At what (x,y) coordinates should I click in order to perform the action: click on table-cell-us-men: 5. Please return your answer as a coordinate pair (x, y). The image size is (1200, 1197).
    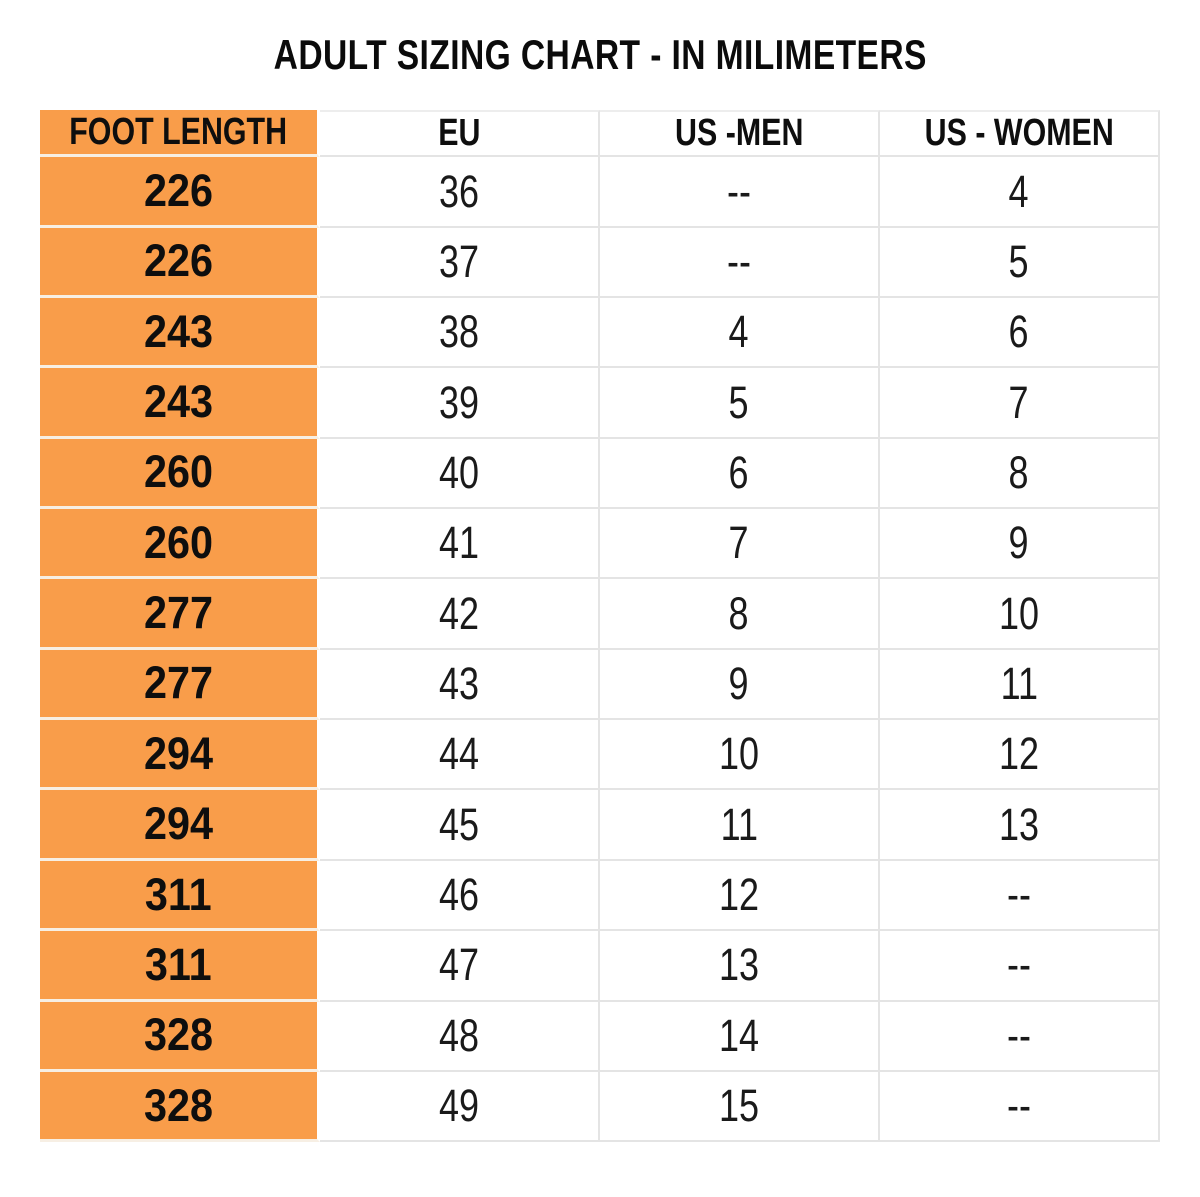
    Looking at the image, I should click on (740, 403).